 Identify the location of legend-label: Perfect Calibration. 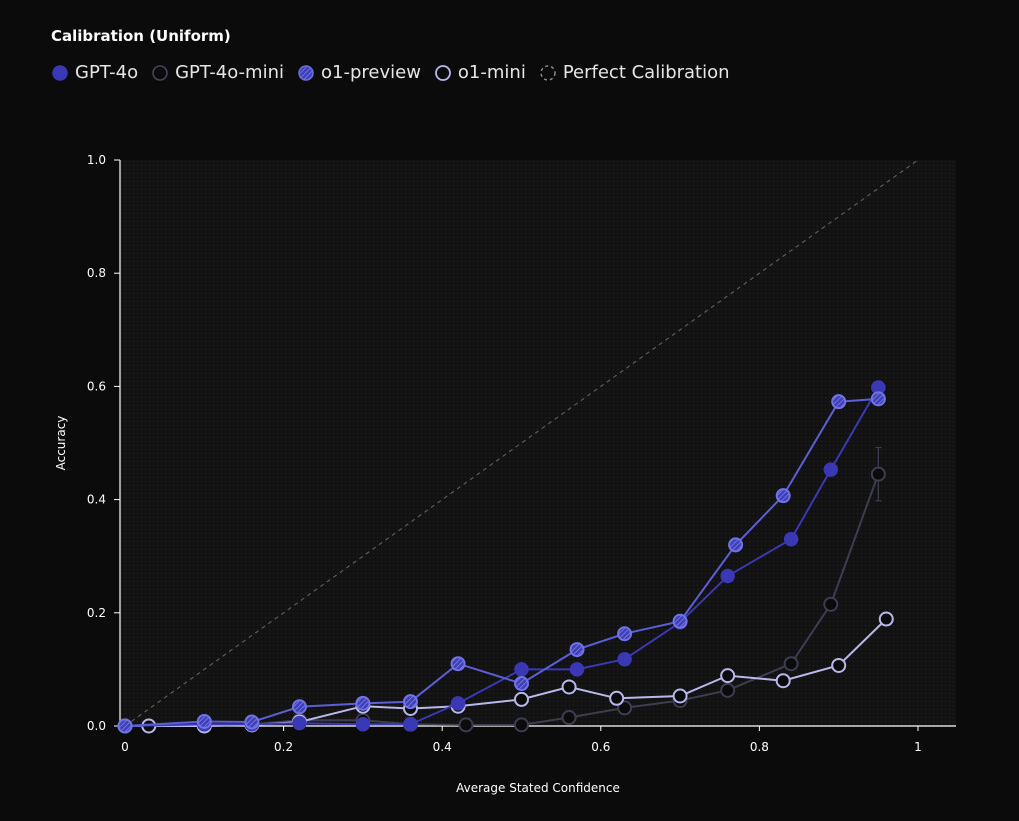
(646, 72).